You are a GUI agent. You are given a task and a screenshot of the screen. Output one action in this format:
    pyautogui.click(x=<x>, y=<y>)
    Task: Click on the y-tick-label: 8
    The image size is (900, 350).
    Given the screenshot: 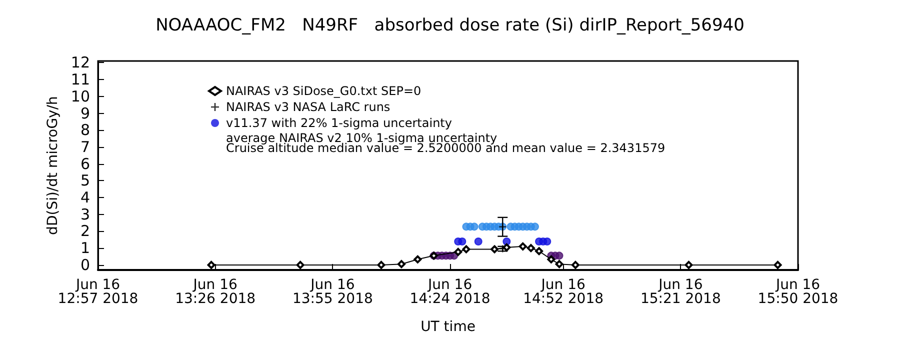 What is the action you would take?
    pyautogui.click(x=85, y=130)
    